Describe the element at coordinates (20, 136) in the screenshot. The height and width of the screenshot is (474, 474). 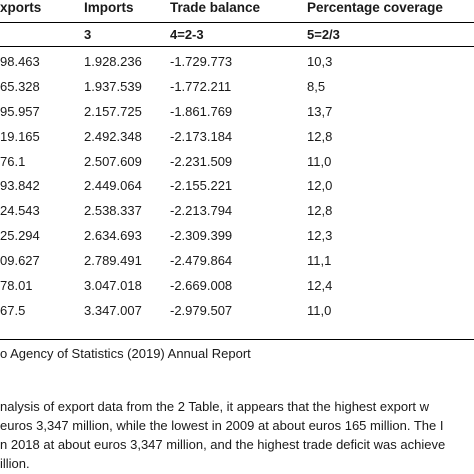
I see `cell-exports: 19.165` at that location.